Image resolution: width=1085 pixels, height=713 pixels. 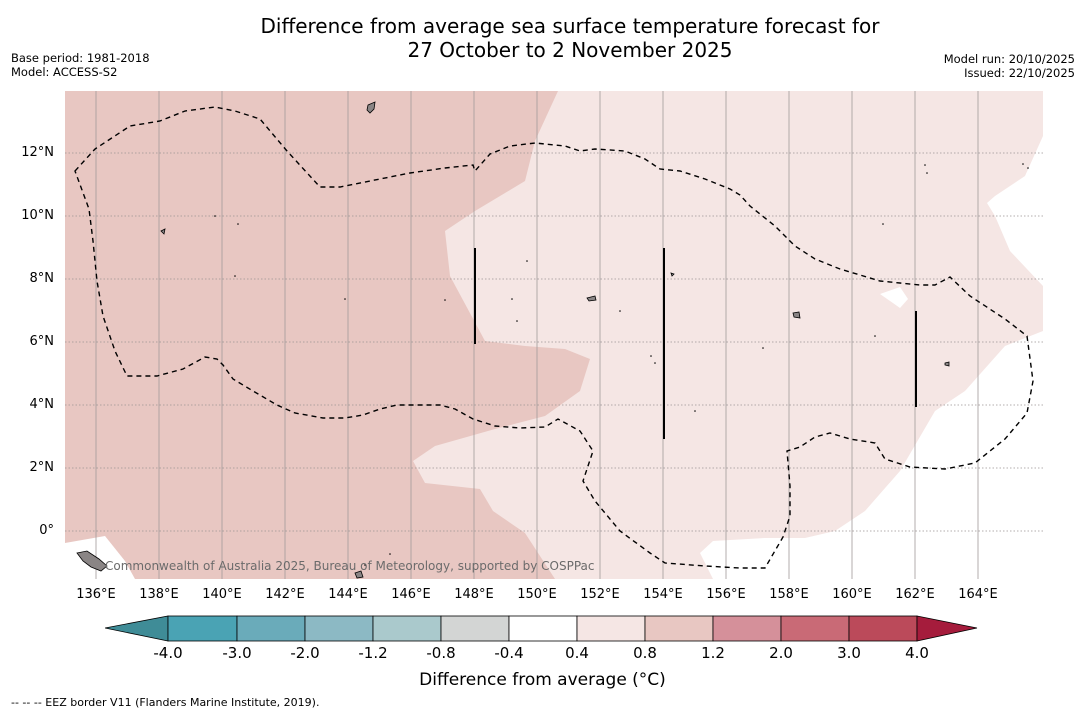 What do you see at coordinates (781, 653) in the screenshot?
I see `colorbar-tick: 2.0` at bounding box center [781, 653].